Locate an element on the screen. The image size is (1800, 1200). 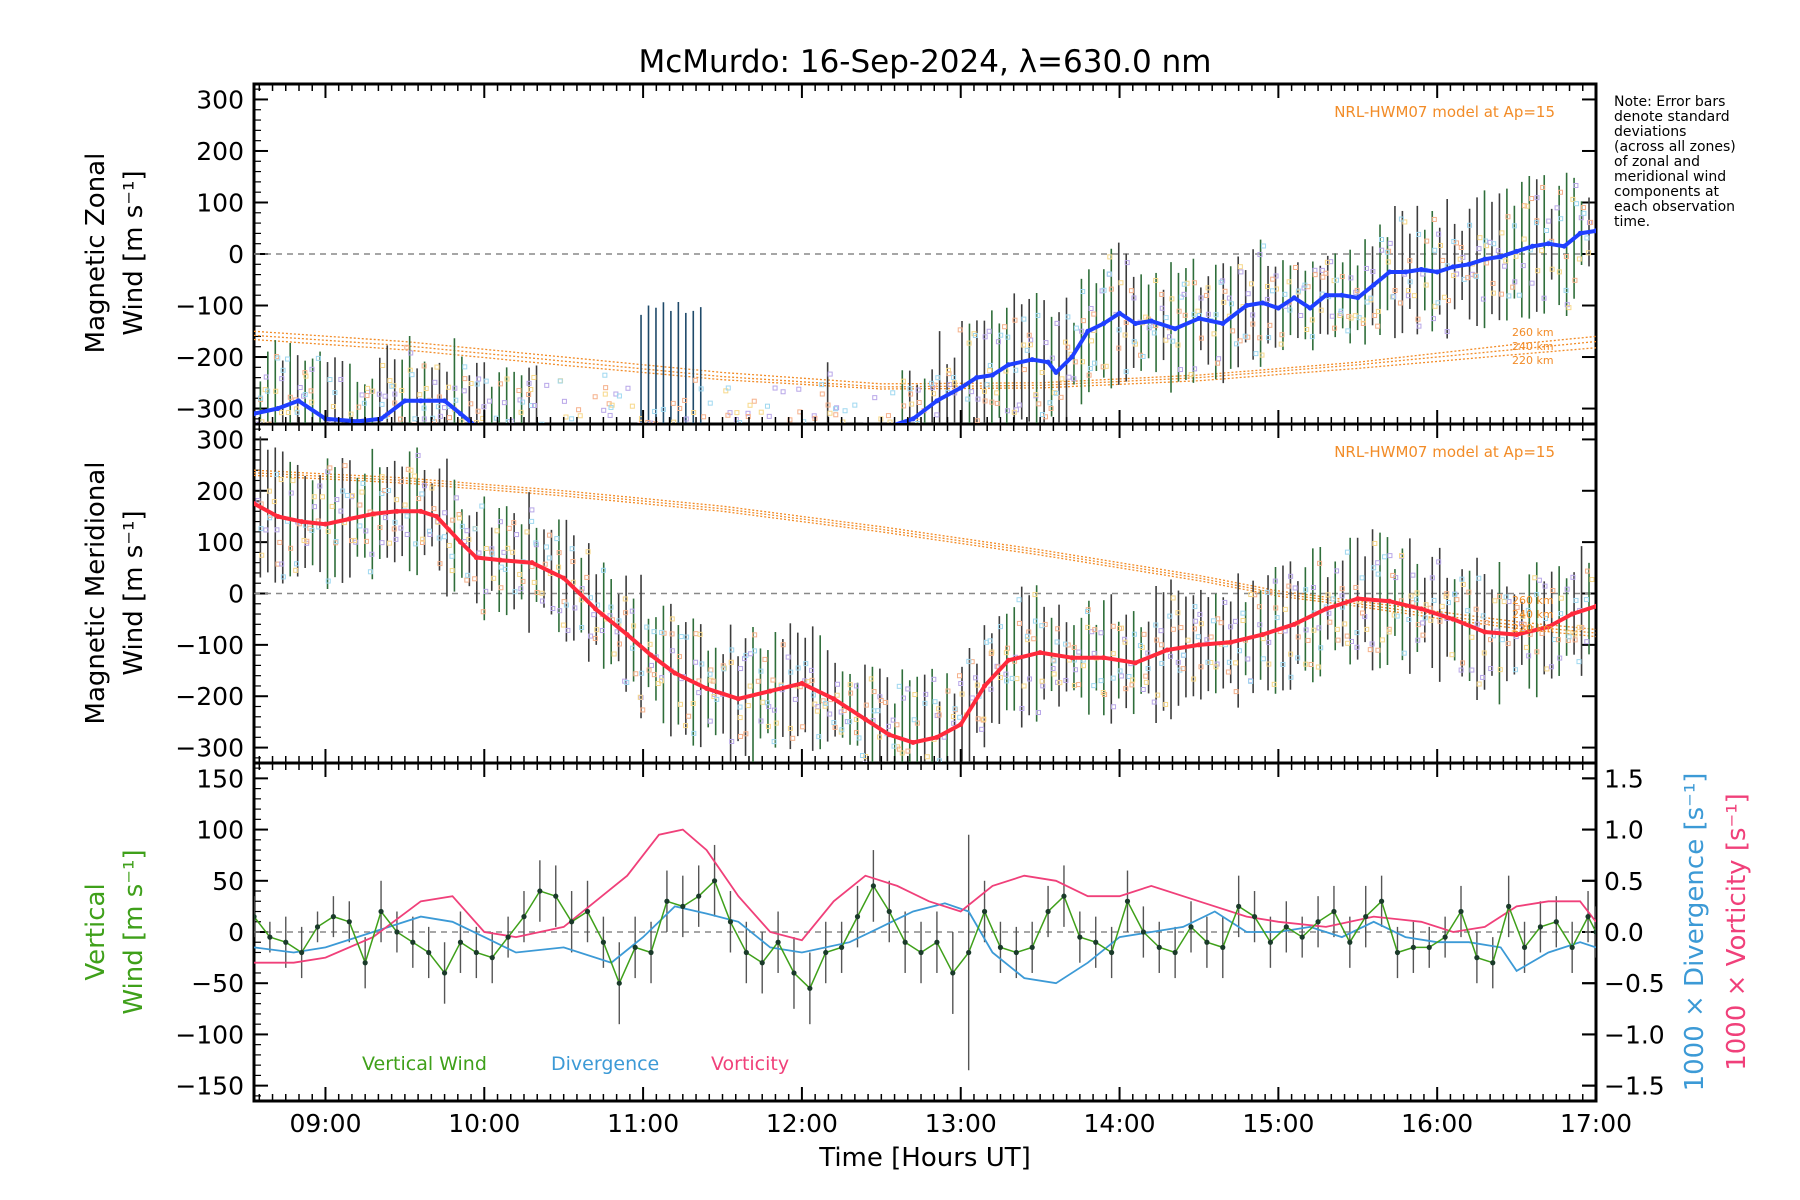
meridional-ylabel-line1: Magnetic Meridional is located at coordinates (96, 593).